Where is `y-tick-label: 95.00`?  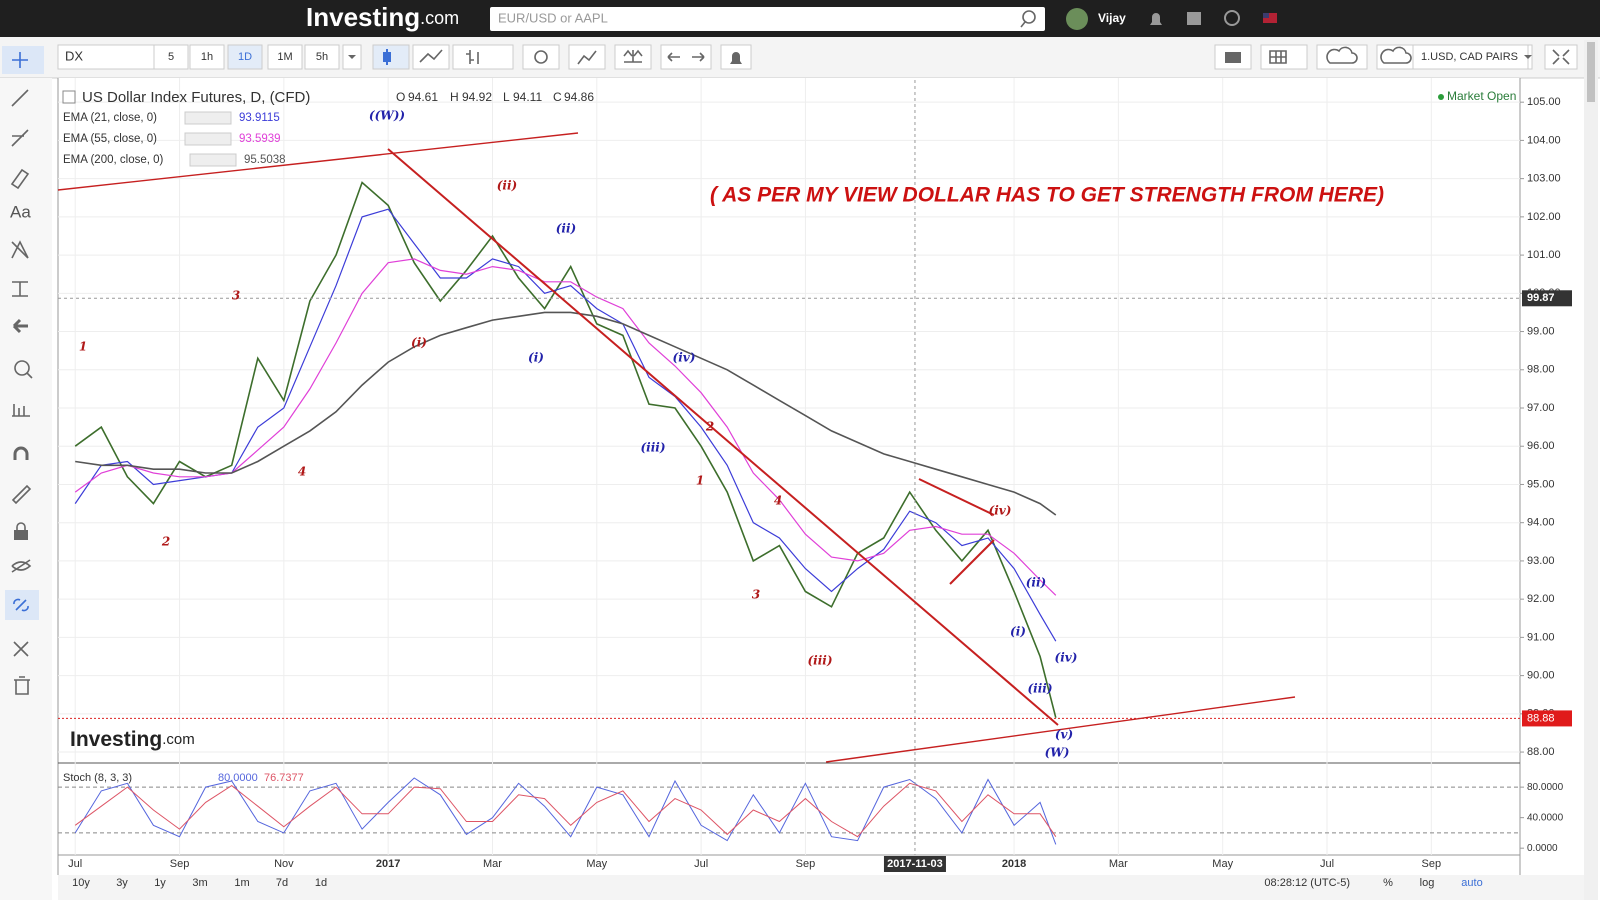 y-tick-label: 95.00 is located at coordinates (1541, 484).